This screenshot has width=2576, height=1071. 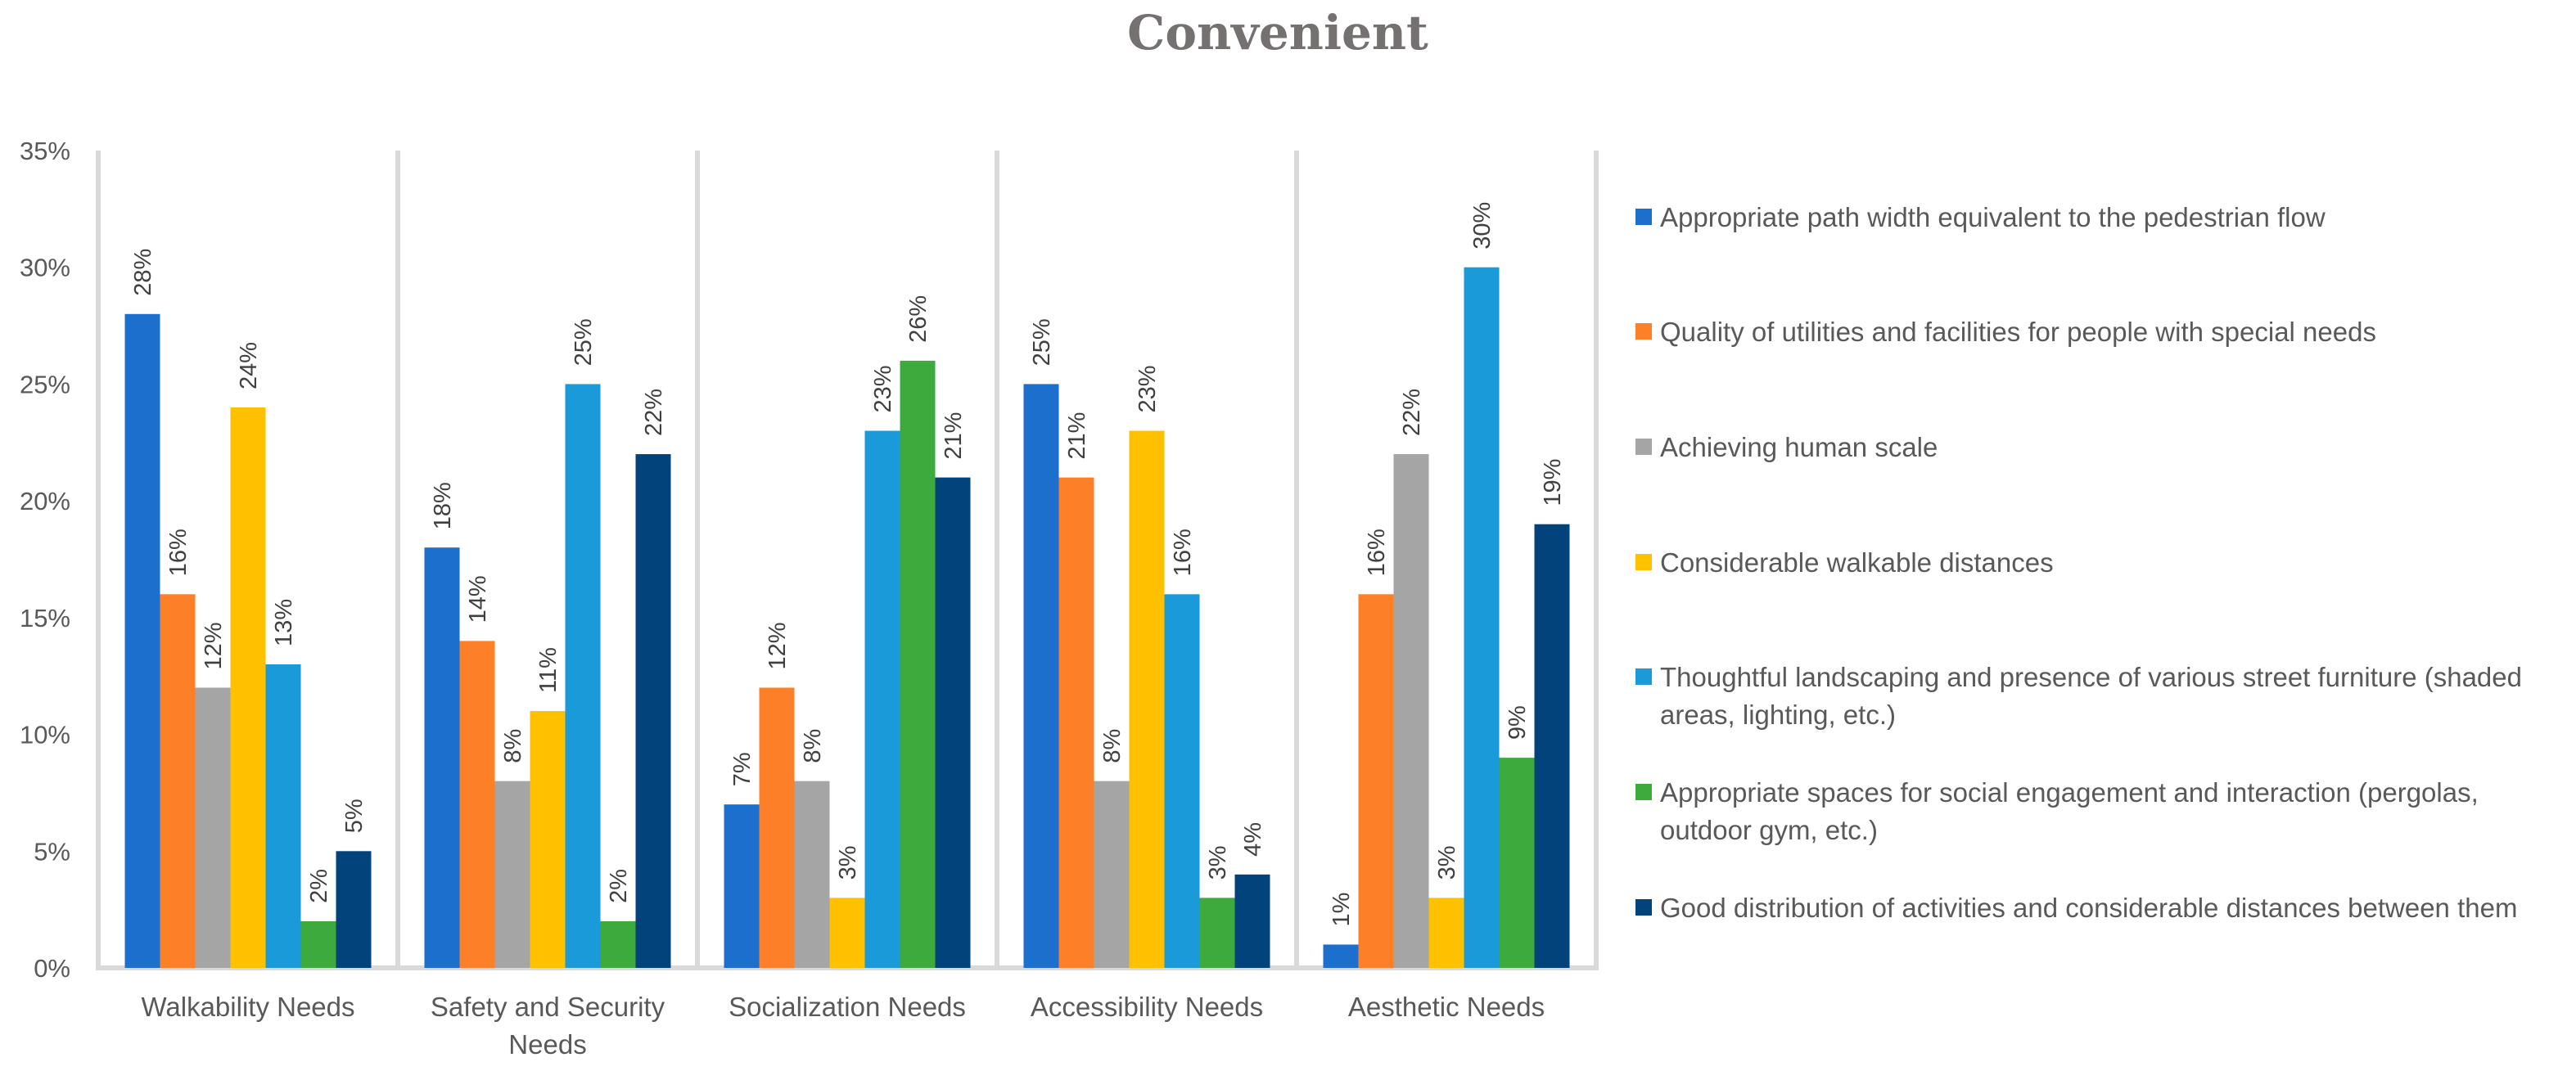 I want to click on legend-label: outdoor gym, etc.), so click(x=1769, y=830).